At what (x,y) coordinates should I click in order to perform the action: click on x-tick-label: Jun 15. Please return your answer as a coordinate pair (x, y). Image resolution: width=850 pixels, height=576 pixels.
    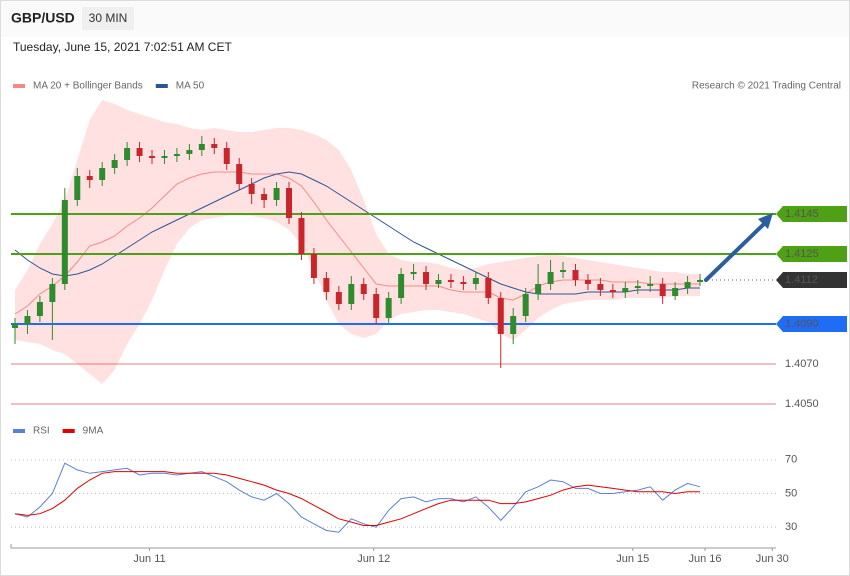
    Looking at the image, I should click on (632, 559).